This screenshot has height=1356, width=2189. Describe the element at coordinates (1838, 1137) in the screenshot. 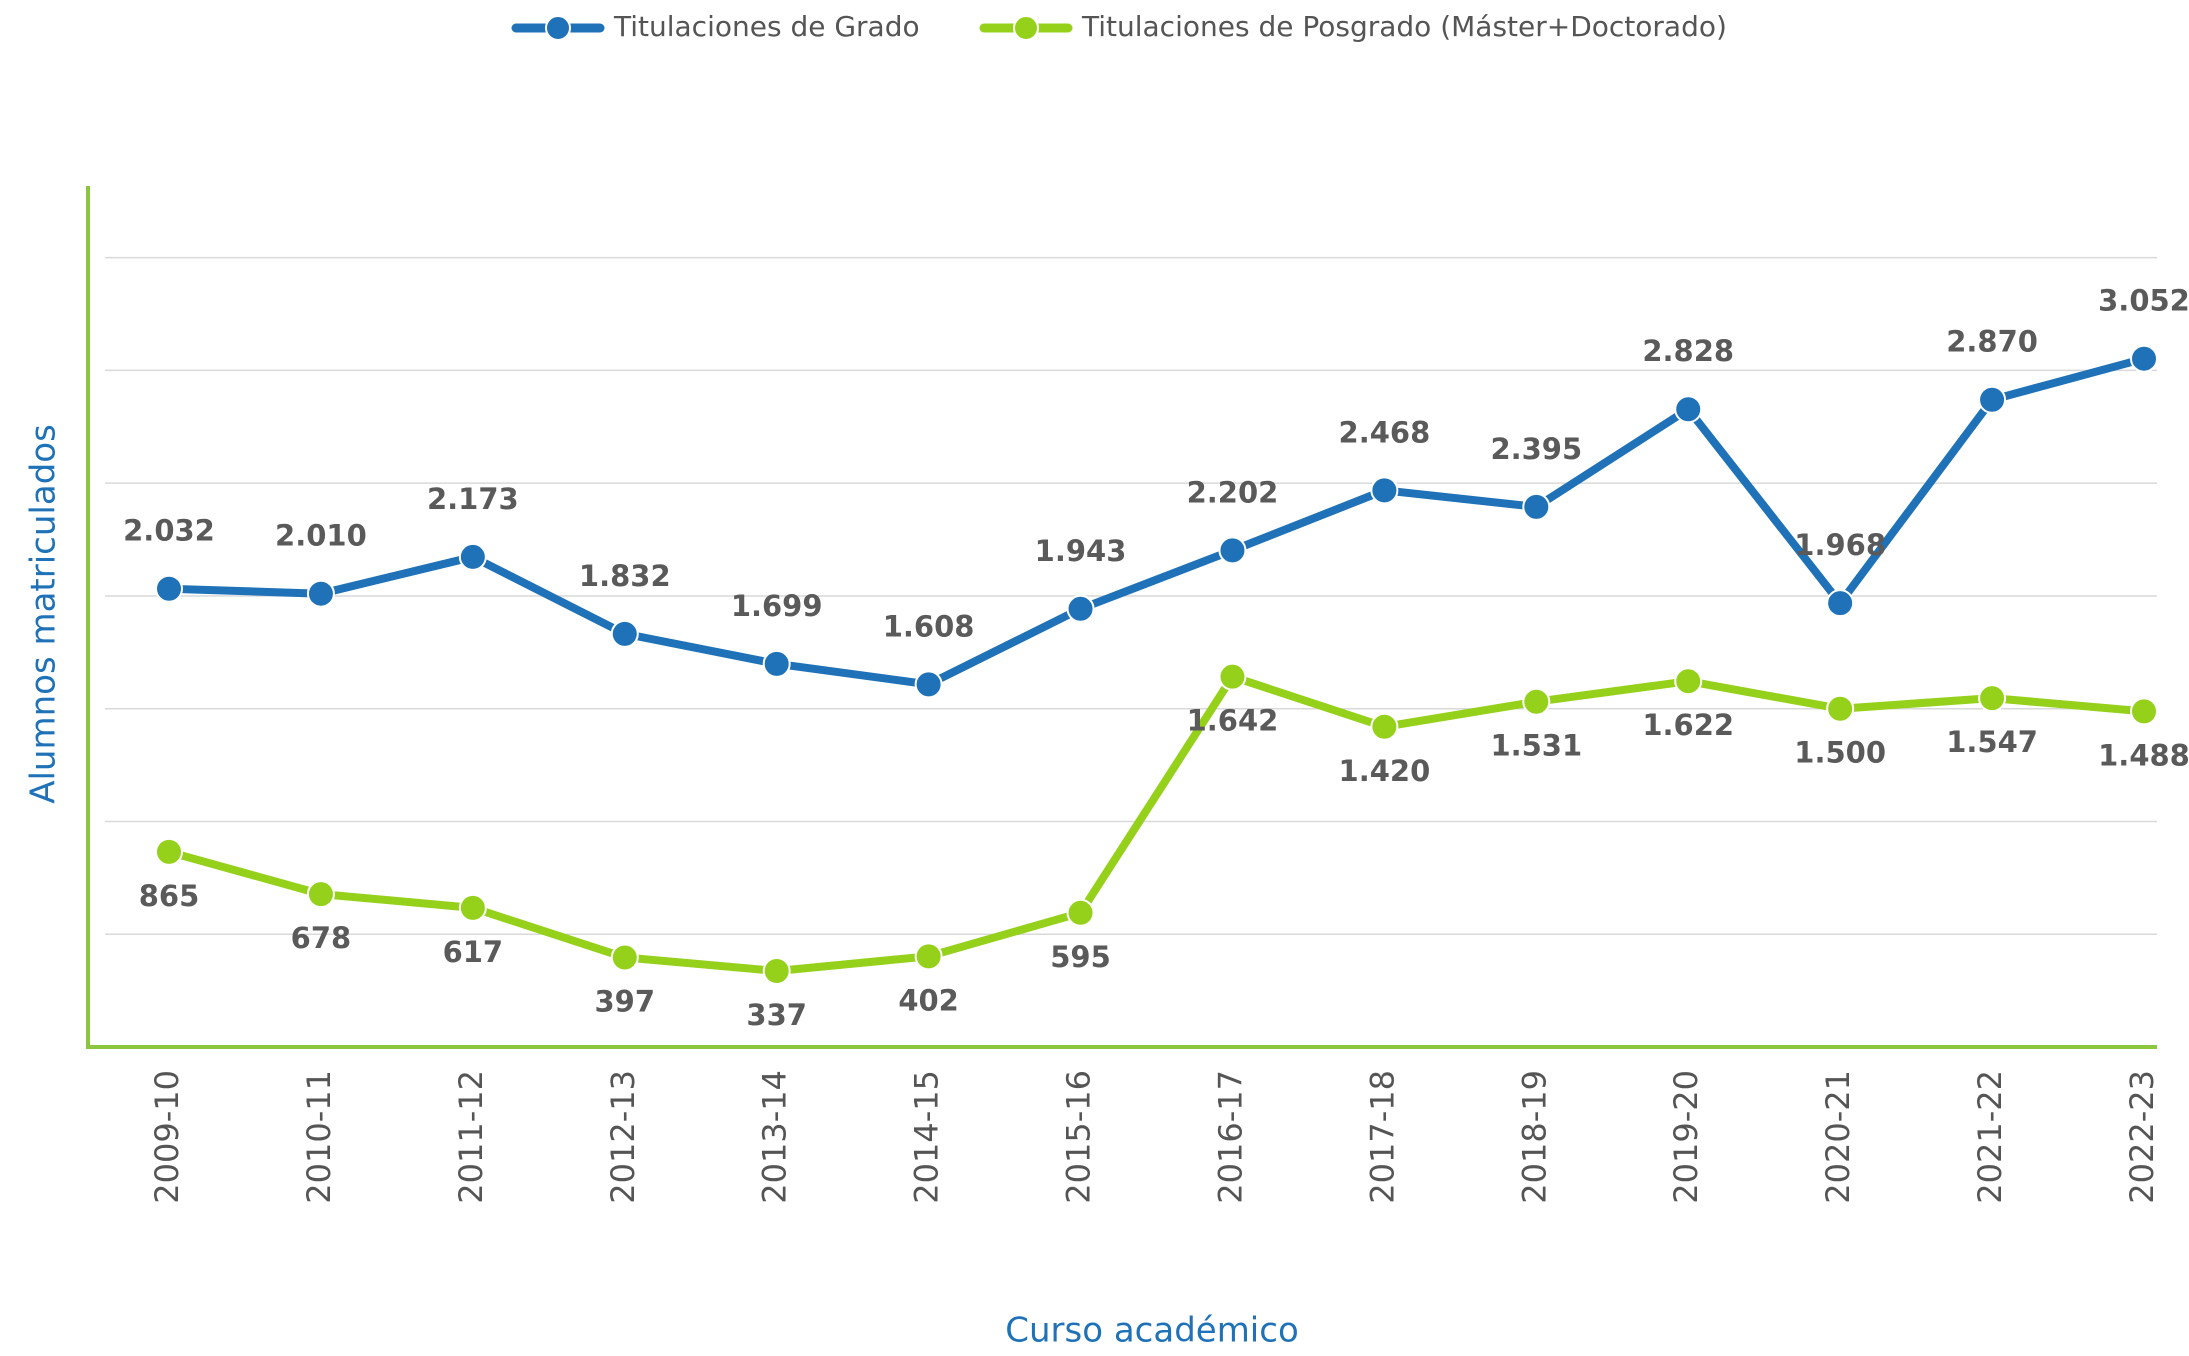

I see `x-tick-label: 2020-21` at that location.